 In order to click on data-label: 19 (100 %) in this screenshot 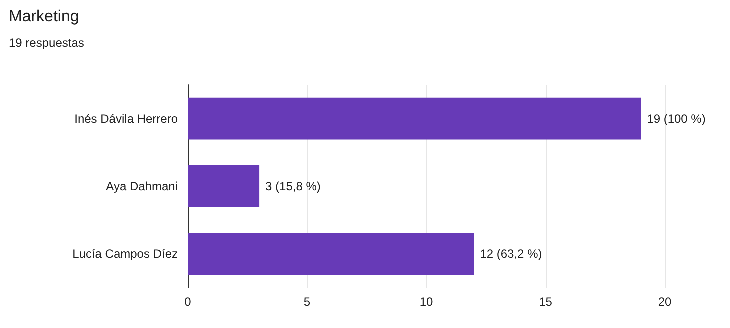, I will do `click(676, 119)`.